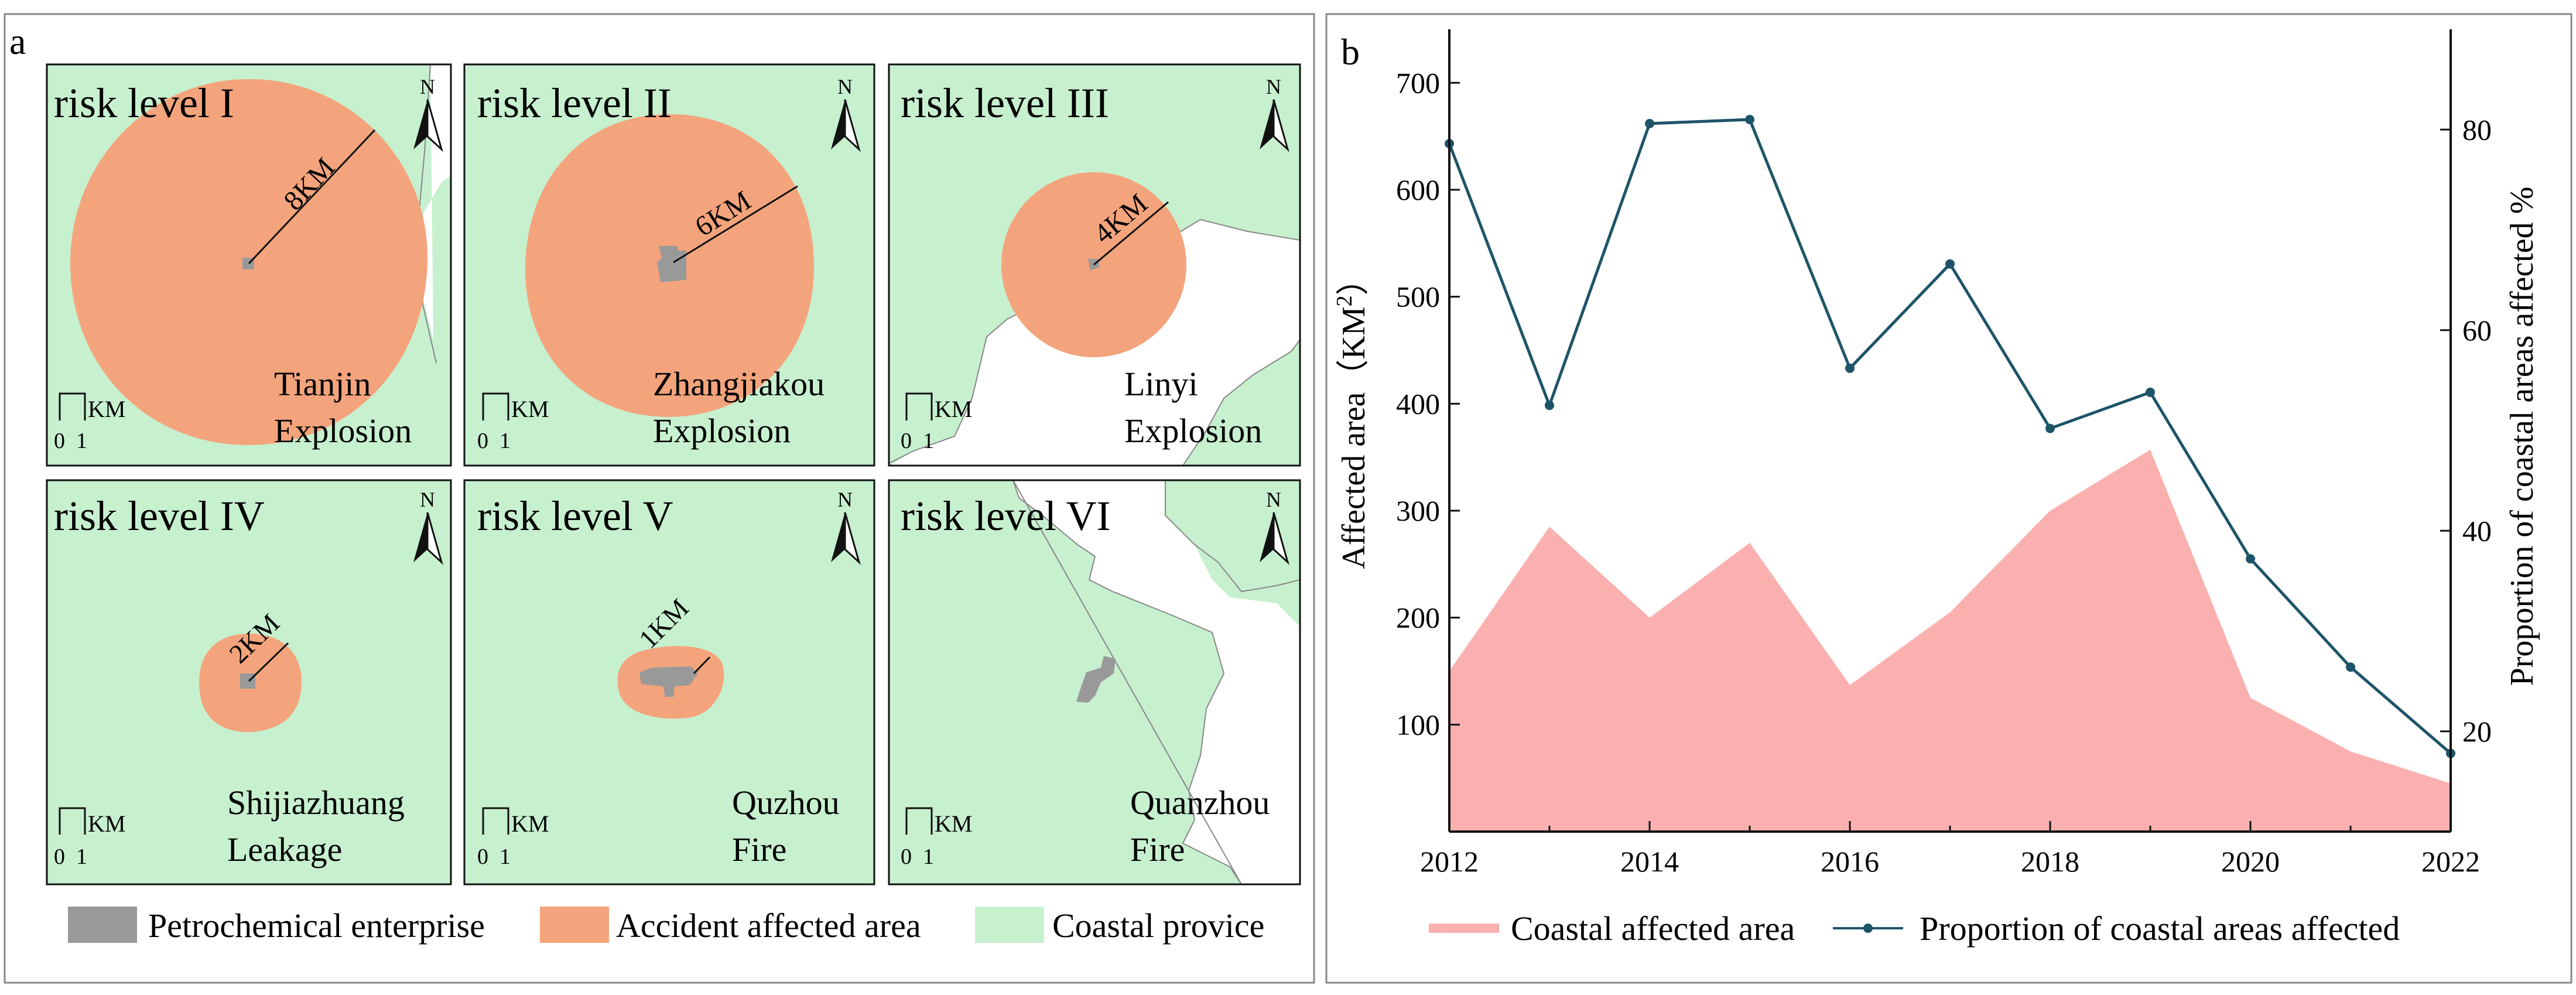 The height and width of the screenshot is (995, 2576). What do you see at coordinates (322, 384) in the screenshot?
I see `accident-place: Tianjin` at bounding box center [322, 384].